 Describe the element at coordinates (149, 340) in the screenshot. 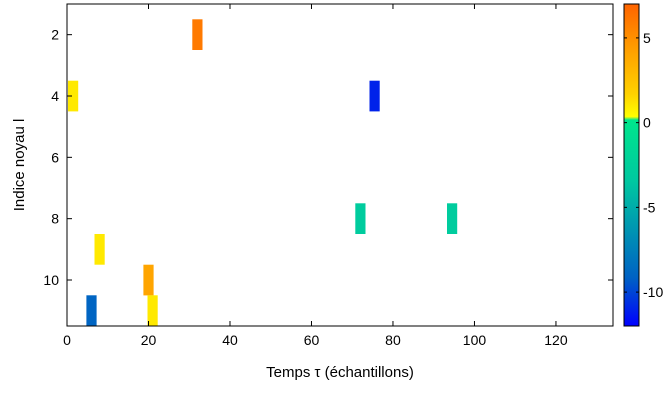

I see `x-tick-label: 20` at that location.